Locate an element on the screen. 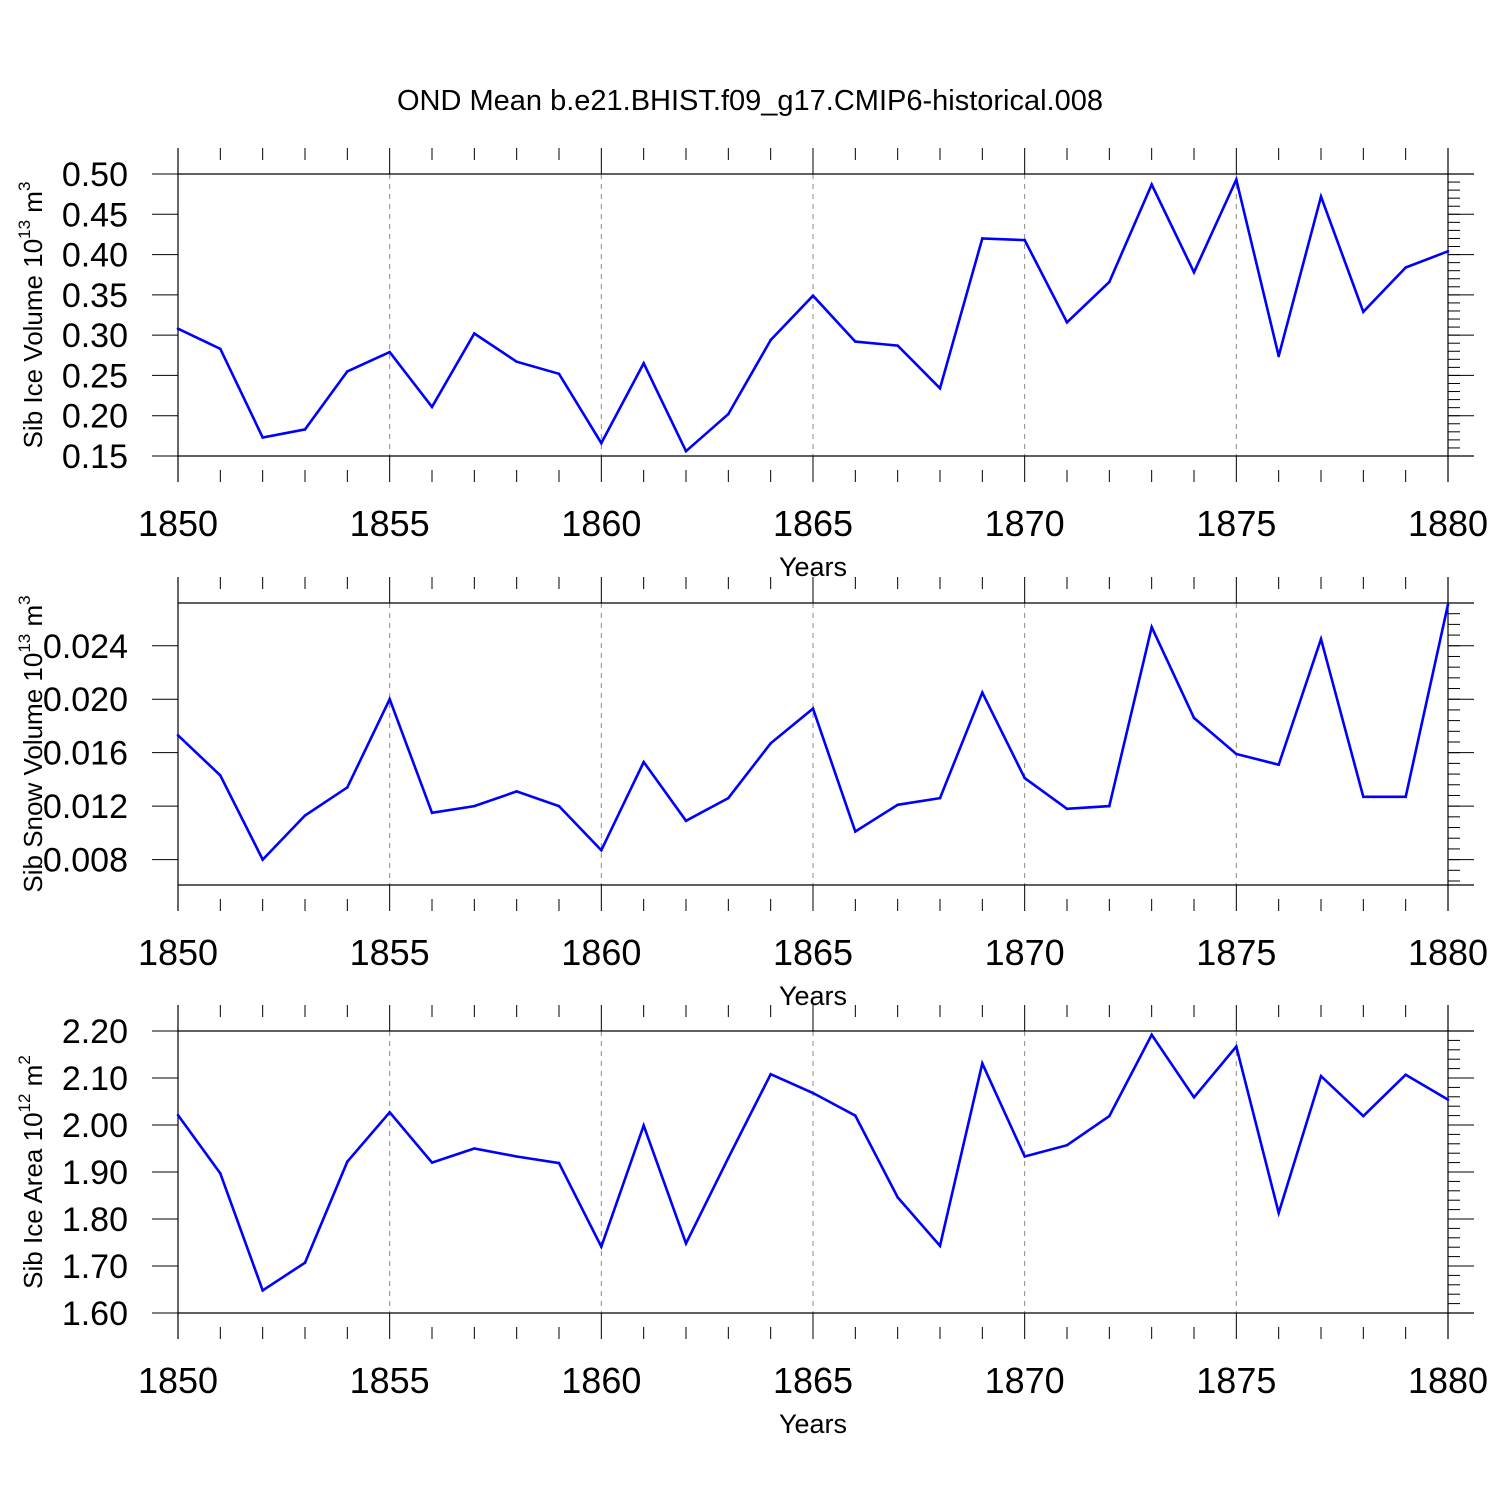 The image size is (1500, 1500). y-tick-label: 2.10 is located at coordinates (95, 1079).